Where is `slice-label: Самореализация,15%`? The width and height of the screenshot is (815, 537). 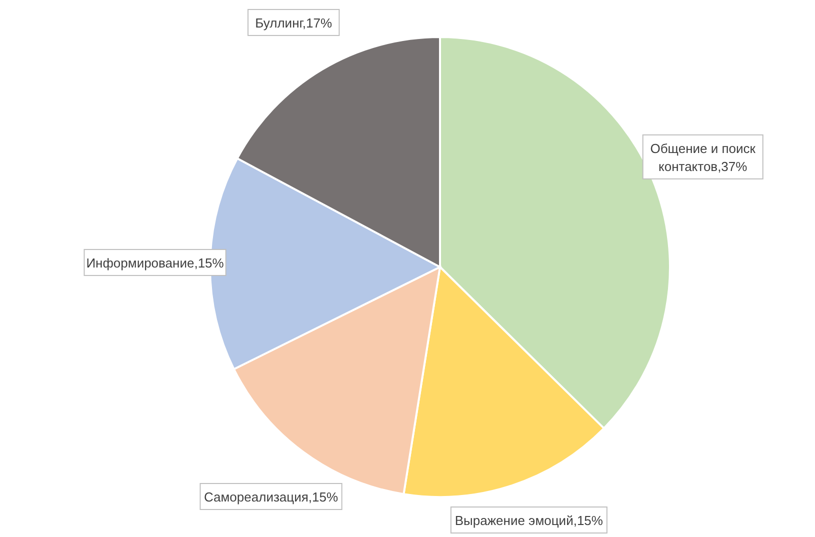
slice-label: Самореализация,15% is located at coordinates (271, 497).